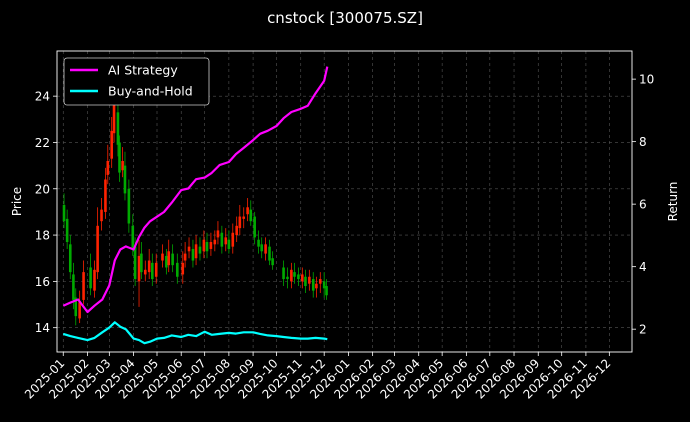  Describe the element at coordinates (673, 202) in the screenshot. I see `y2-axis-label: Return` at that location.